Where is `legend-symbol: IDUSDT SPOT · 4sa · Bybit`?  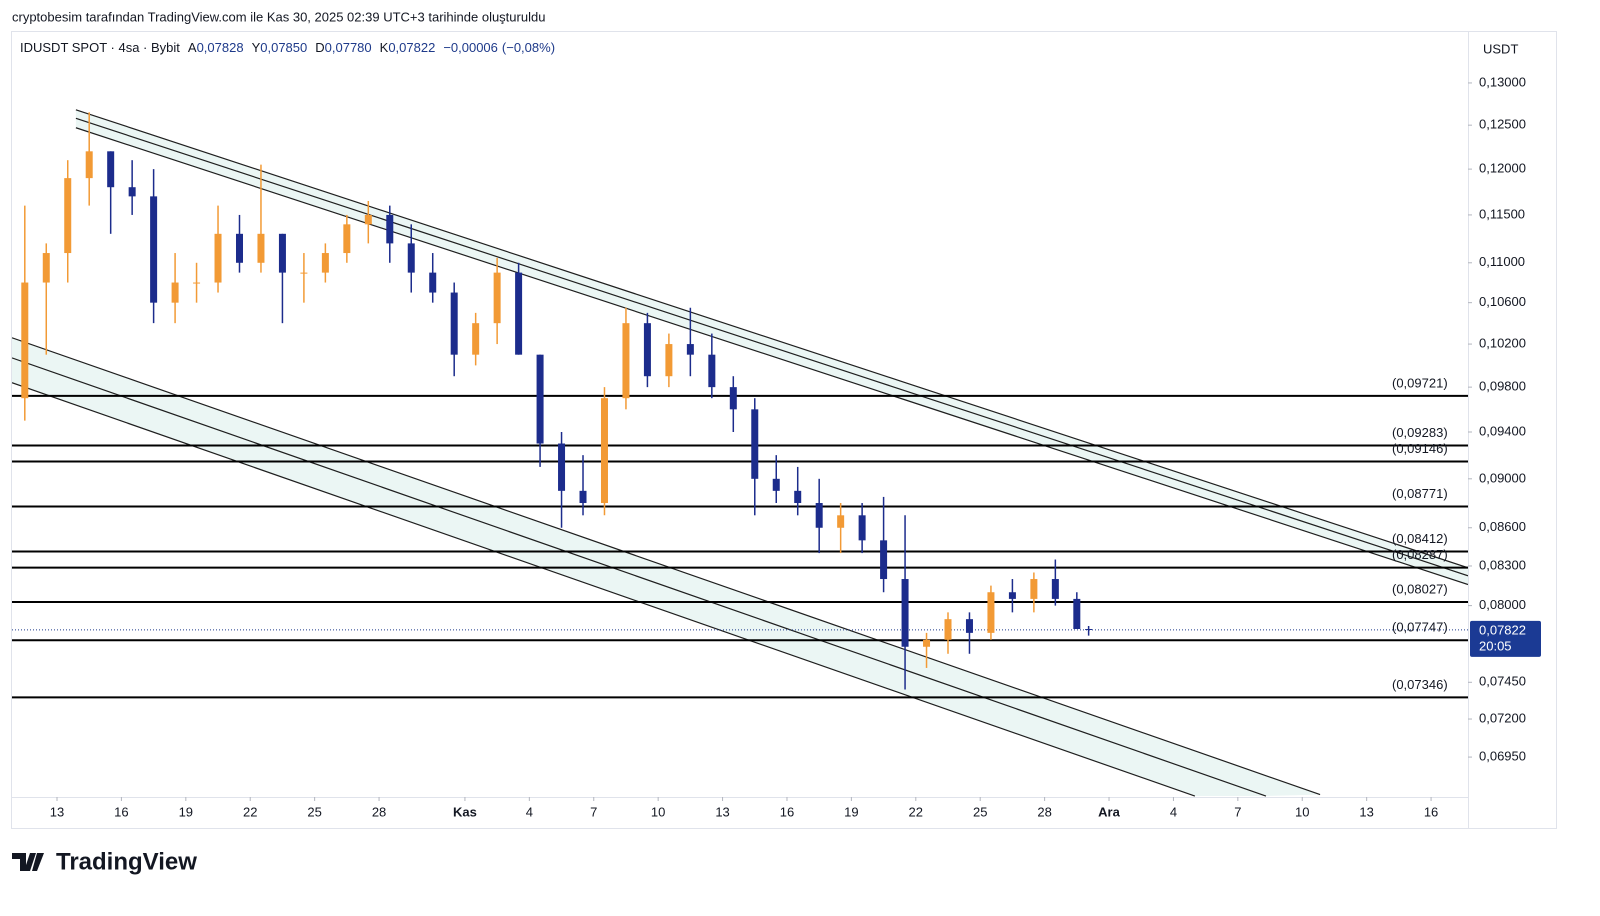 legend-symbol: IDUSDT SPOT · 4sa · Bybit is located at coordinates (100, 47).